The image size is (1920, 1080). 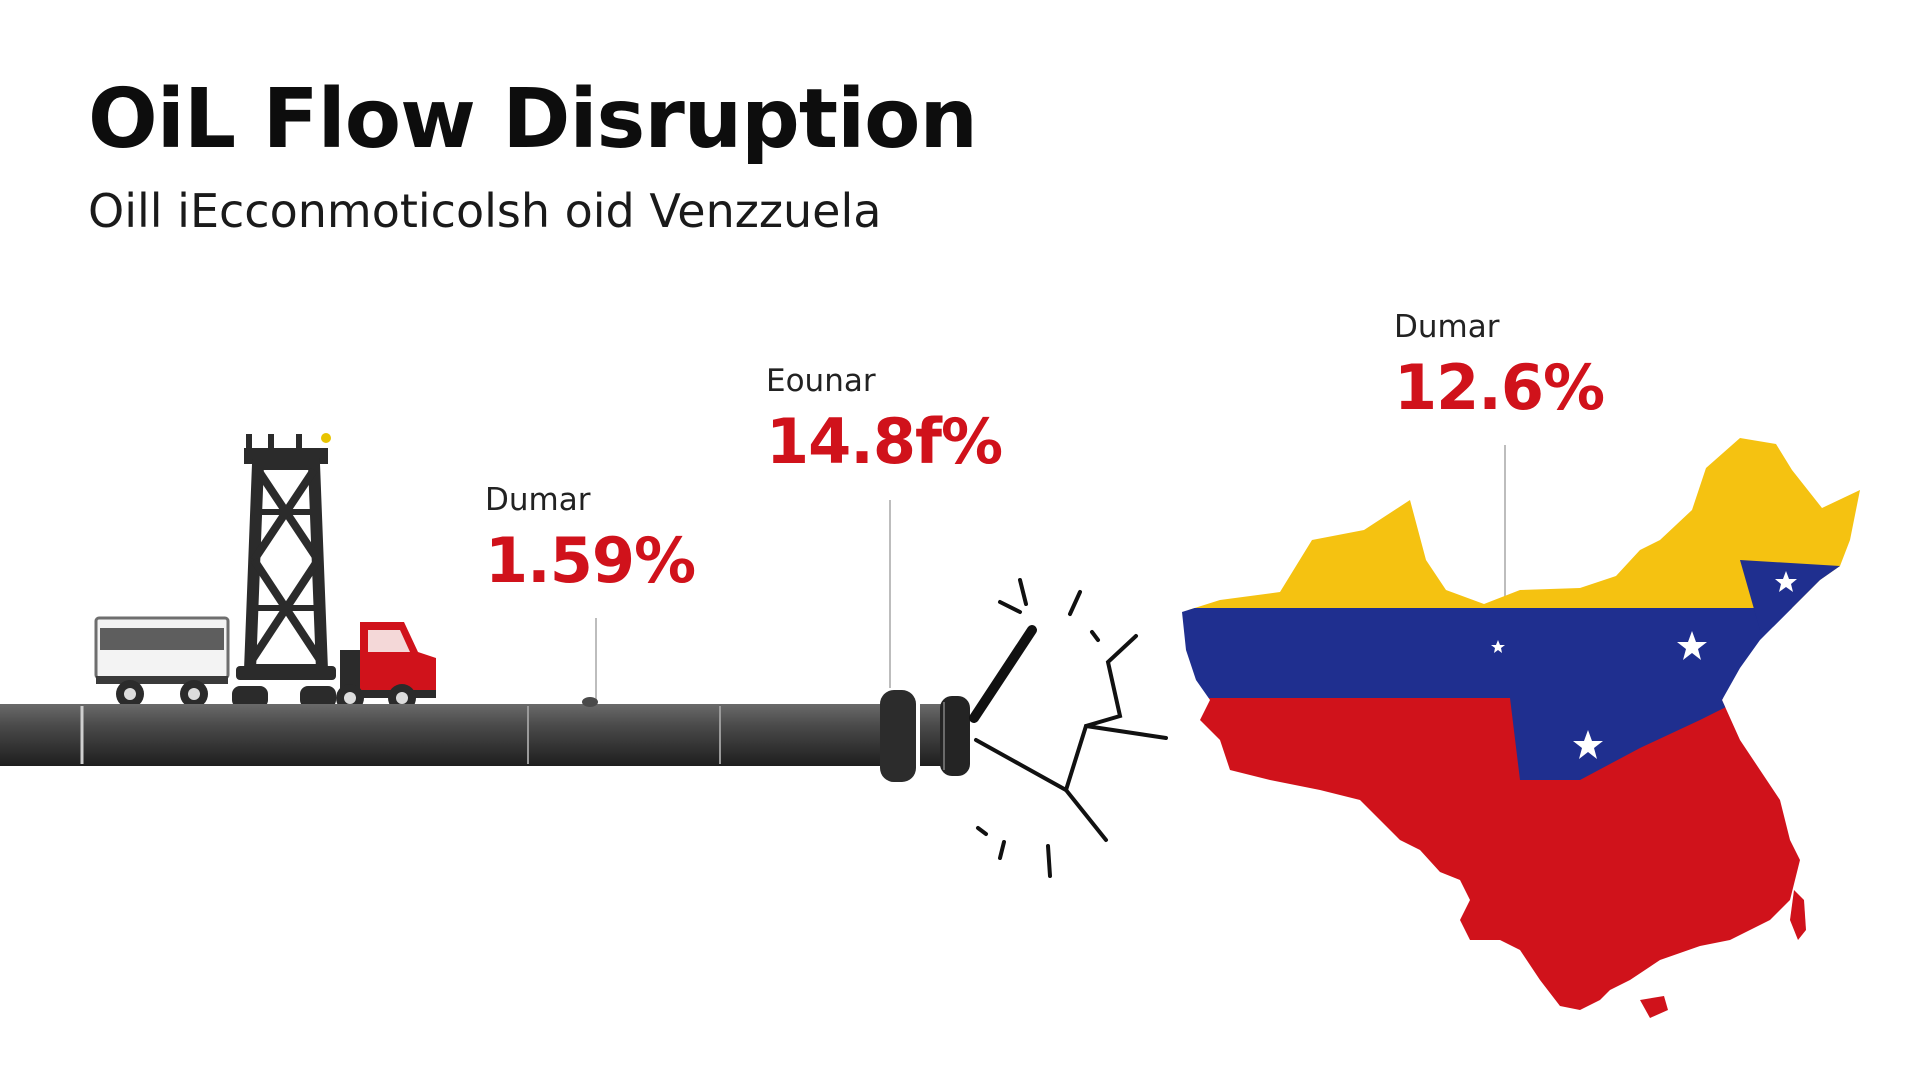 I want to click on oil-derrick-icon, so click(x=284, y=570).